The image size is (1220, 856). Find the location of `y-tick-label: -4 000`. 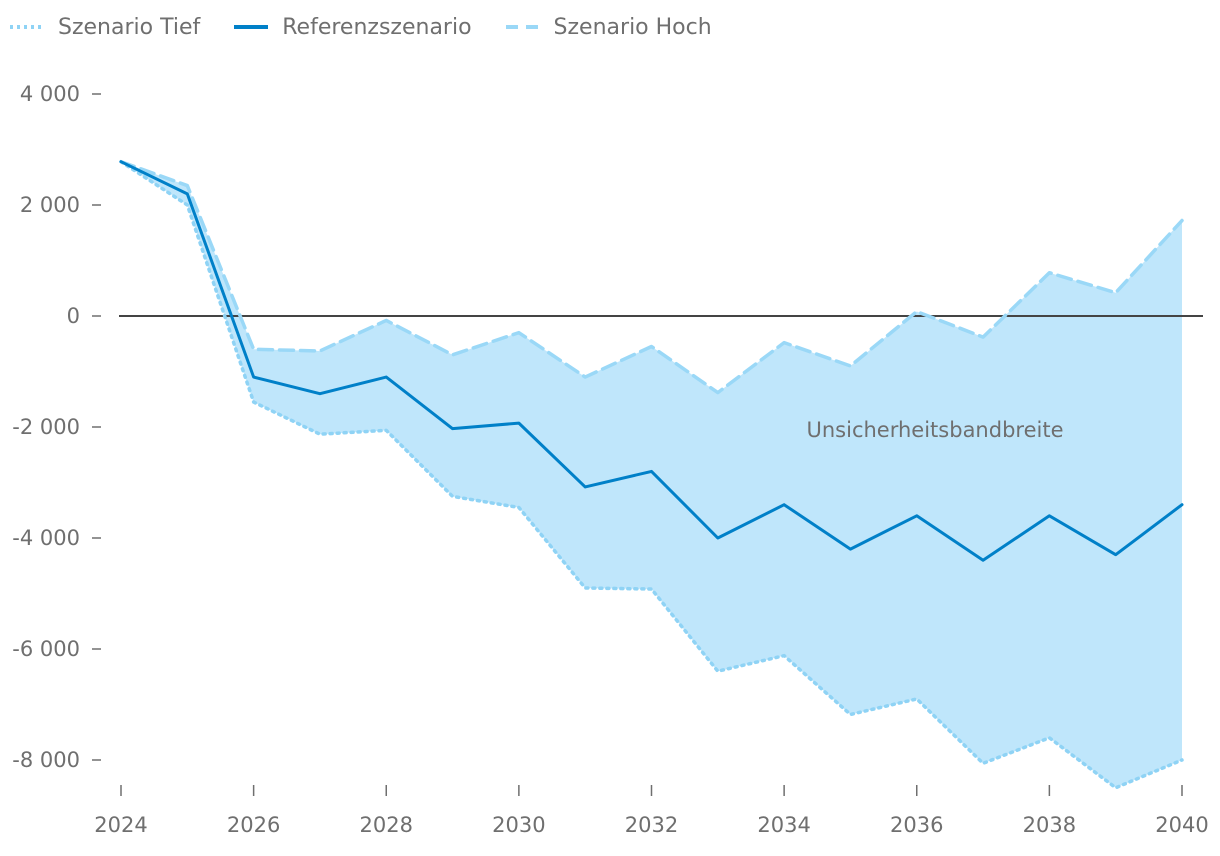

y-tick-label: -4 000 is located at coordinates (46, 538).